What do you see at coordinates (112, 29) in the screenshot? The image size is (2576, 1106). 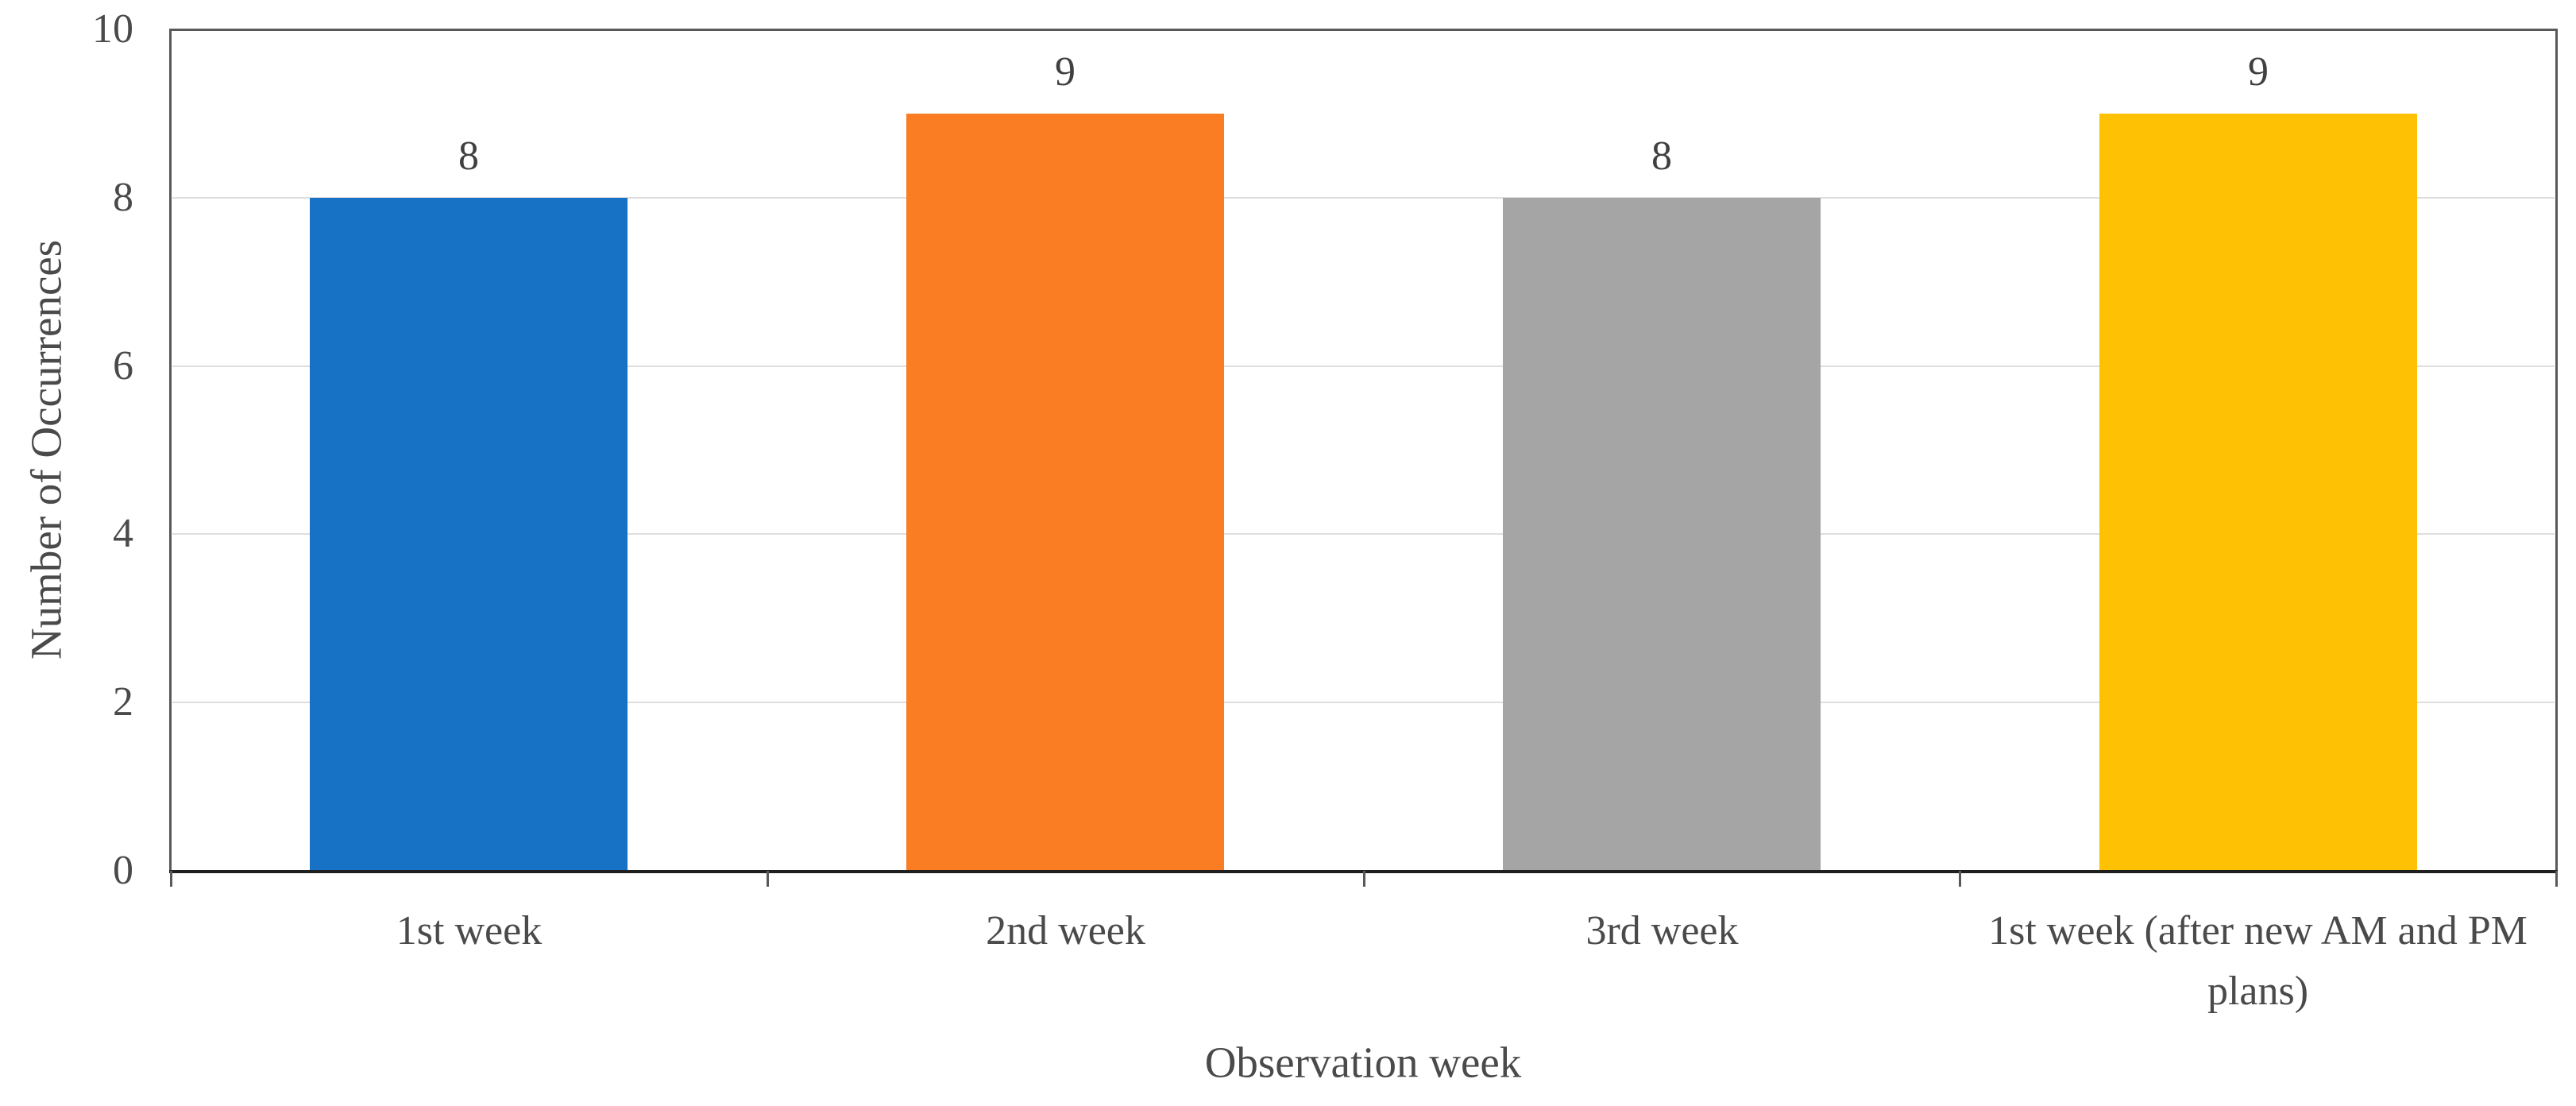 I see `y-tick-label: 10` at bounding box center [112, 29].